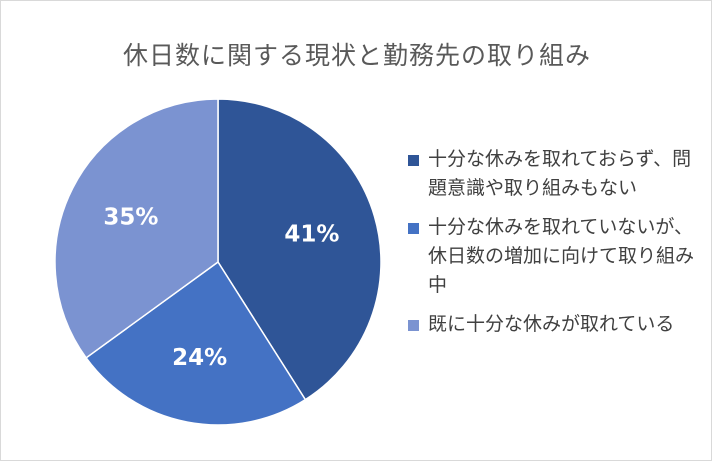 The width and height of the screenshot is (714, 463). Describe the element at coordinates (199, 358) in the screenshot. I see `data-label: 24%` at that location.